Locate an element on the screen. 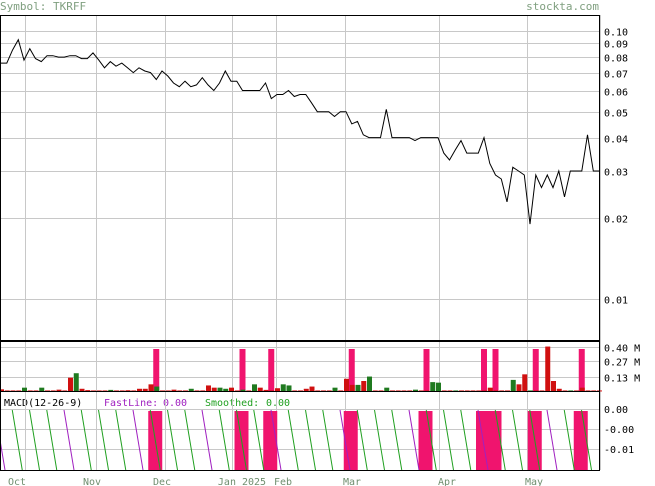  month-tick-label: Feb is located at coordinates (283, 481).